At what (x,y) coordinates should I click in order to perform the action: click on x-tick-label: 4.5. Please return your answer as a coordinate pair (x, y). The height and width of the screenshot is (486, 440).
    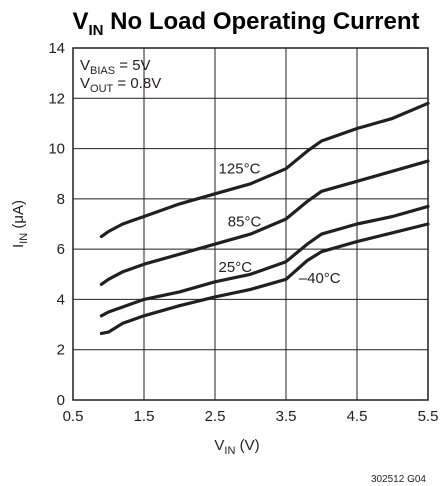
    Looking at the image, I should click on (357, 416).